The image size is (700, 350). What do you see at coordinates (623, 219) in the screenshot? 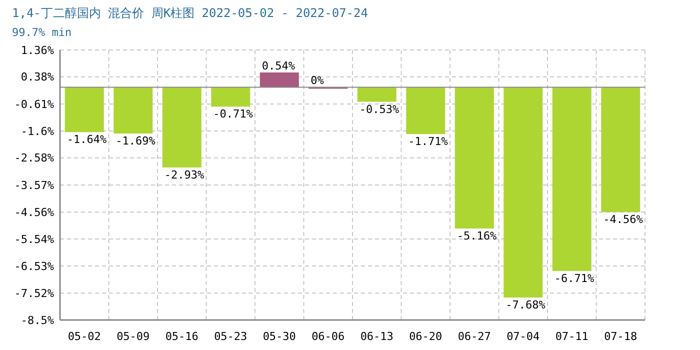
I see `data-label: -4.56%` at bounding box center [623, 219].